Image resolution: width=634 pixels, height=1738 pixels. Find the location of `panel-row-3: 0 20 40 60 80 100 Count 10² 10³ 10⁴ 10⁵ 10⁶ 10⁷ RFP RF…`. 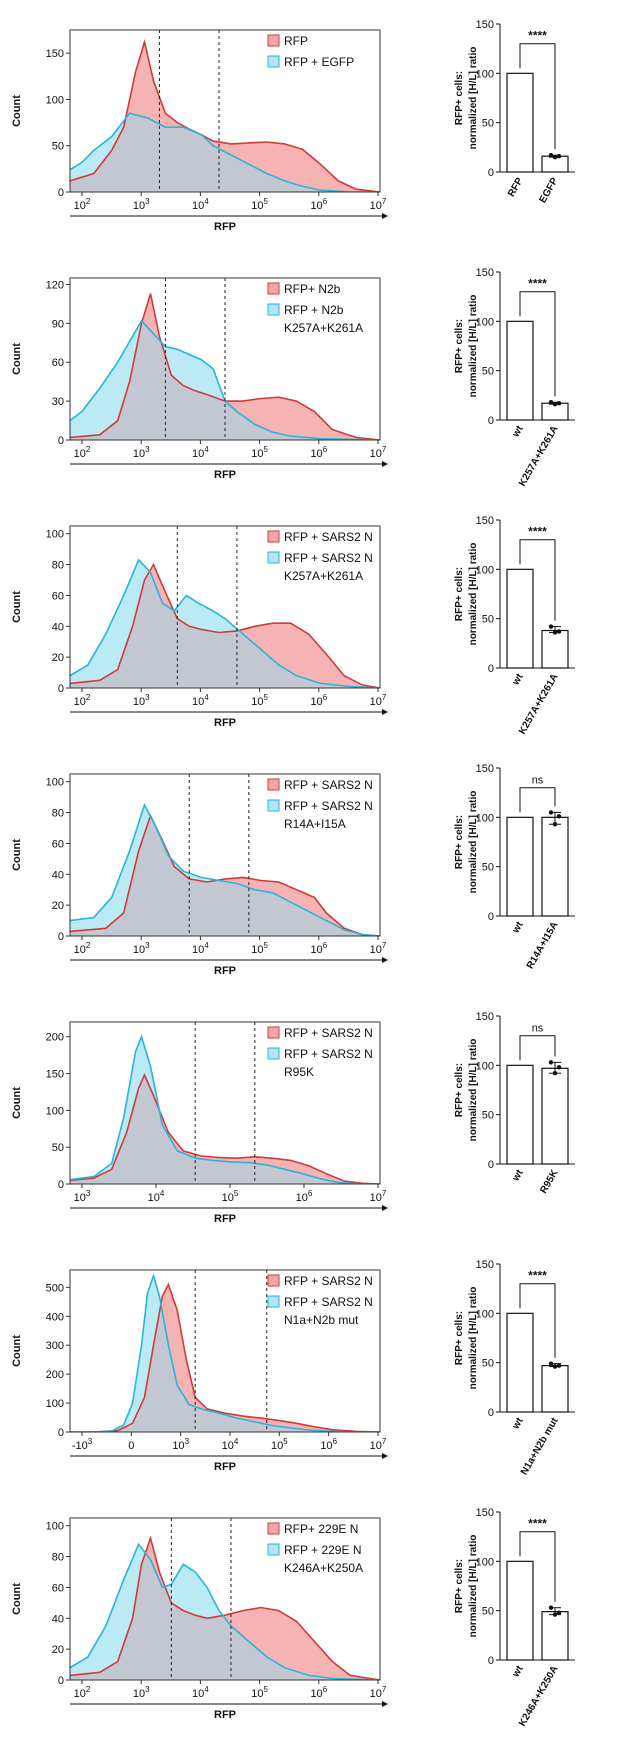

panel-row-3: 0 20 40 60 80 100 Count 10² 10³ 10⁴ 10⁵ 10⁶ 10⁷ RFP RF… is located at coordinates (293, 625).